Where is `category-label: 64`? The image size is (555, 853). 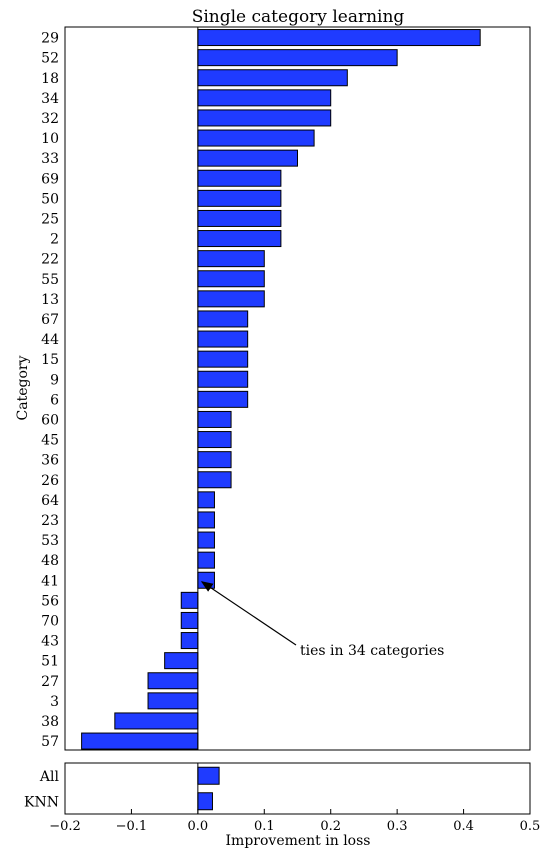 category-label: 64 is located at coordinates (50, 501).